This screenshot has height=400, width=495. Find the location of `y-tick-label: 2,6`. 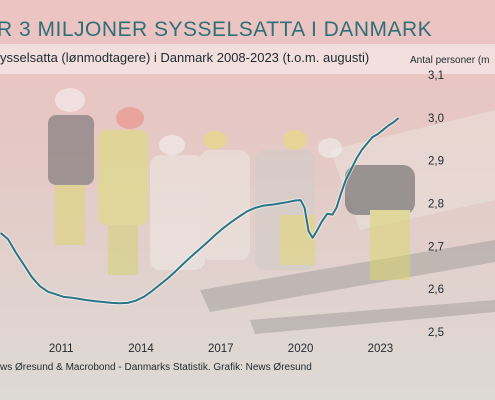

y-tick-label: 2,6 is located at coordinates (436, 290).